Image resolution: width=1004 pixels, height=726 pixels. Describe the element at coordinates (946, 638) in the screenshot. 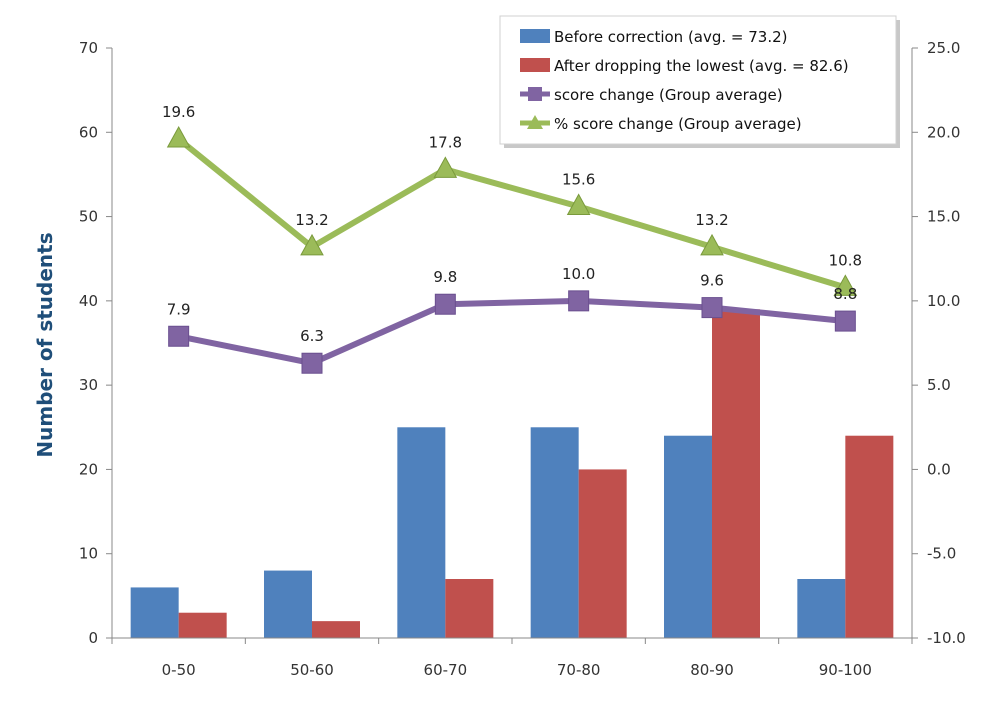

I see `y-right-tick-label-0: -10.0` at that location.